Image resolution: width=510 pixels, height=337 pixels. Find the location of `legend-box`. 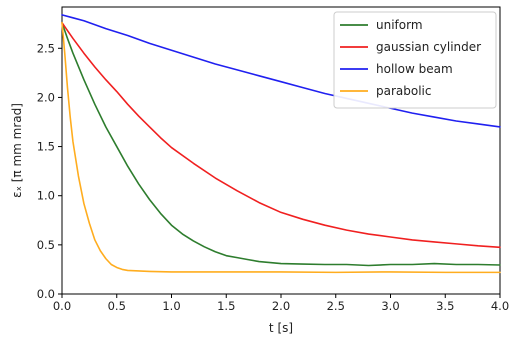

legend-box is located at coordinates (415, 60).